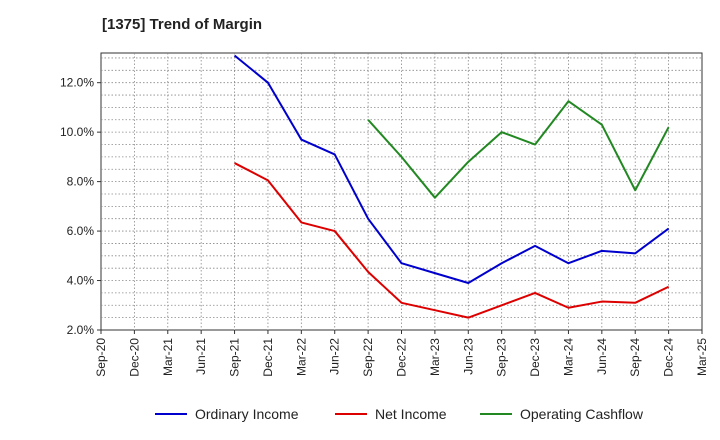  What do you see at coordinates (635, 357) in the screenshot?
I see `x-tick-label: Sep-24` at bounding box center [635, 357].